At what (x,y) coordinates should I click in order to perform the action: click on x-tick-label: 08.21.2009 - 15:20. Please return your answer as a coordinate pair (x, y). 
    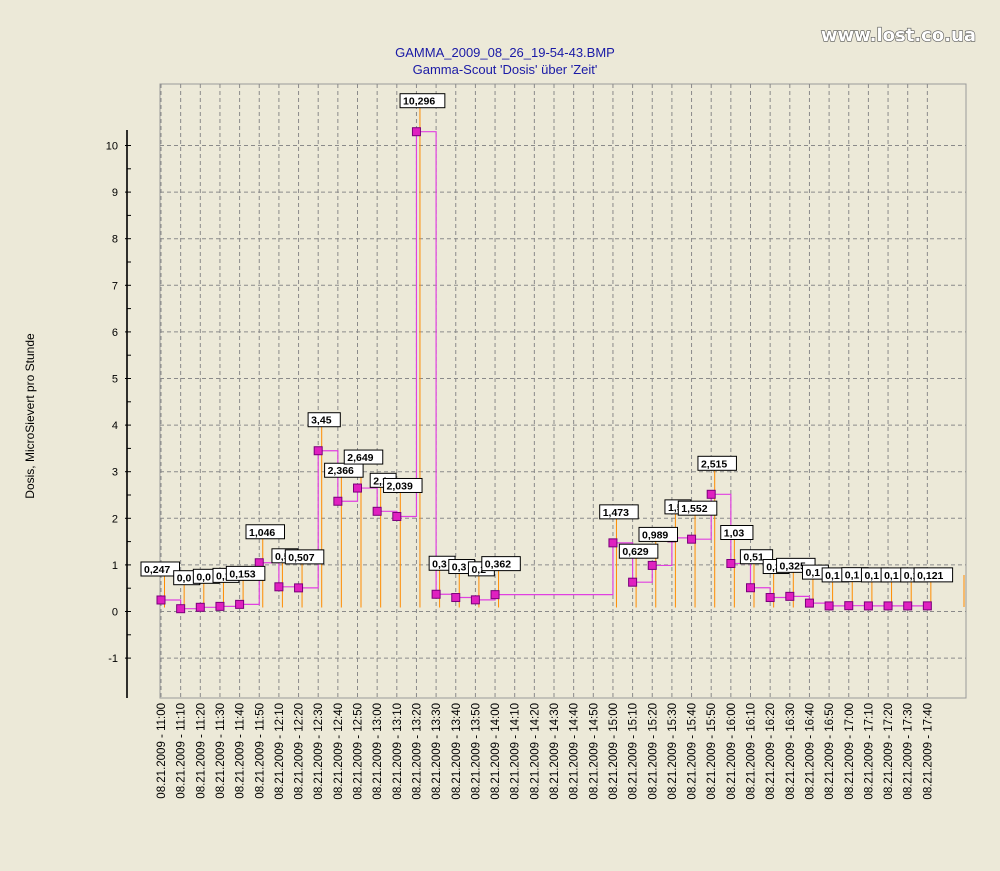
    Looking at the image, I should click on (653, 751).